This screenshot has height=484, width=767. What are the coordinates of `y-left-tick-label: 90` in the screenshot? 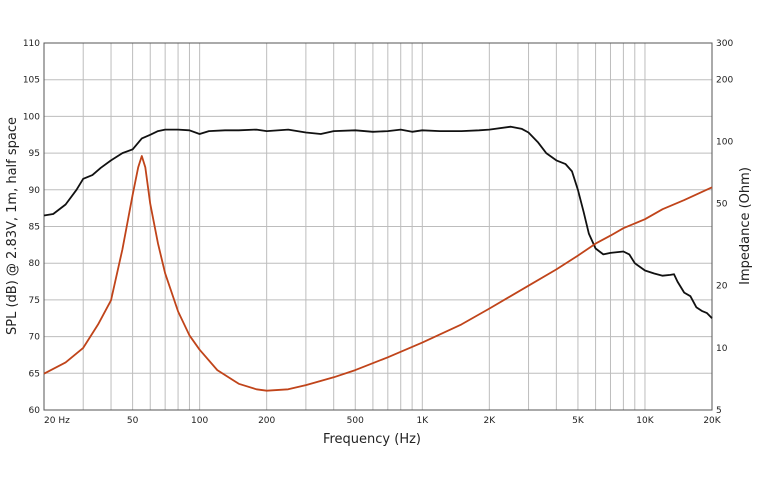 It's located at (35, 191).